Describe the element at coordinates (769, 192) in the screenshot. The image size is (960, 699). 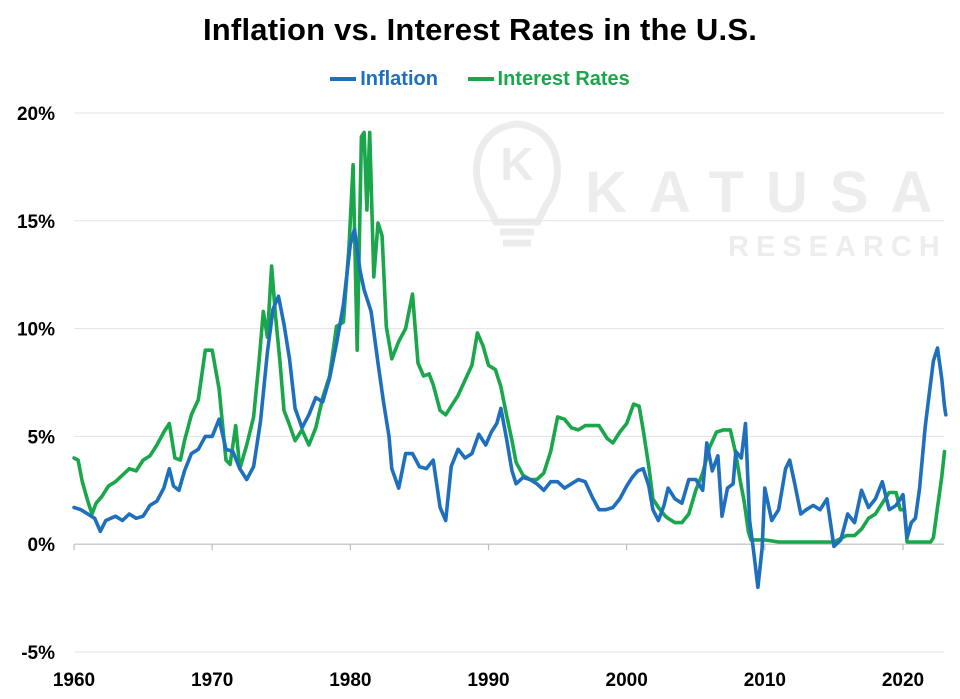
I see `watermark-katusa: KATUSA` at that location.